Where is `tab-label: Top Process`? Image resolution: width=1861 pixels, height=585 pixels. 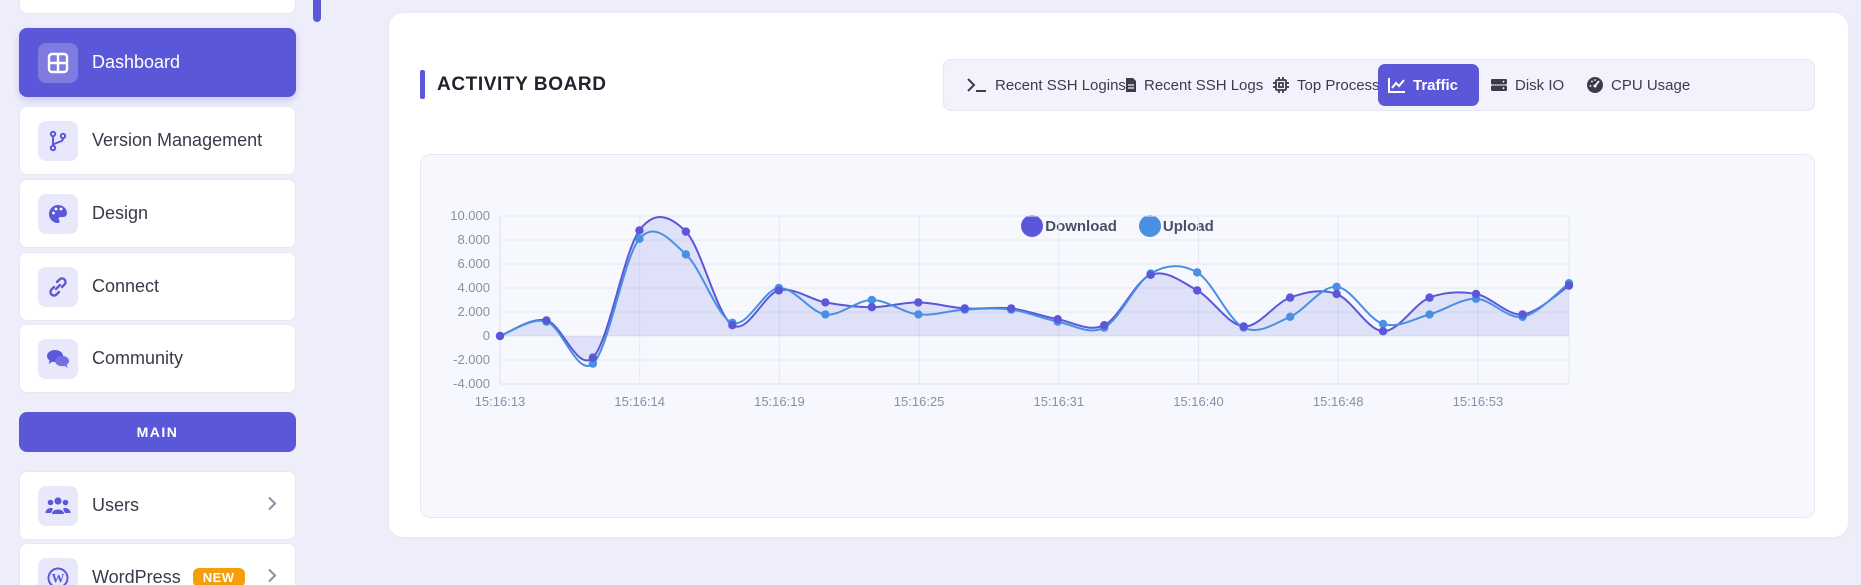 tab-label: Top Process is located at coordinates (1338, 85).